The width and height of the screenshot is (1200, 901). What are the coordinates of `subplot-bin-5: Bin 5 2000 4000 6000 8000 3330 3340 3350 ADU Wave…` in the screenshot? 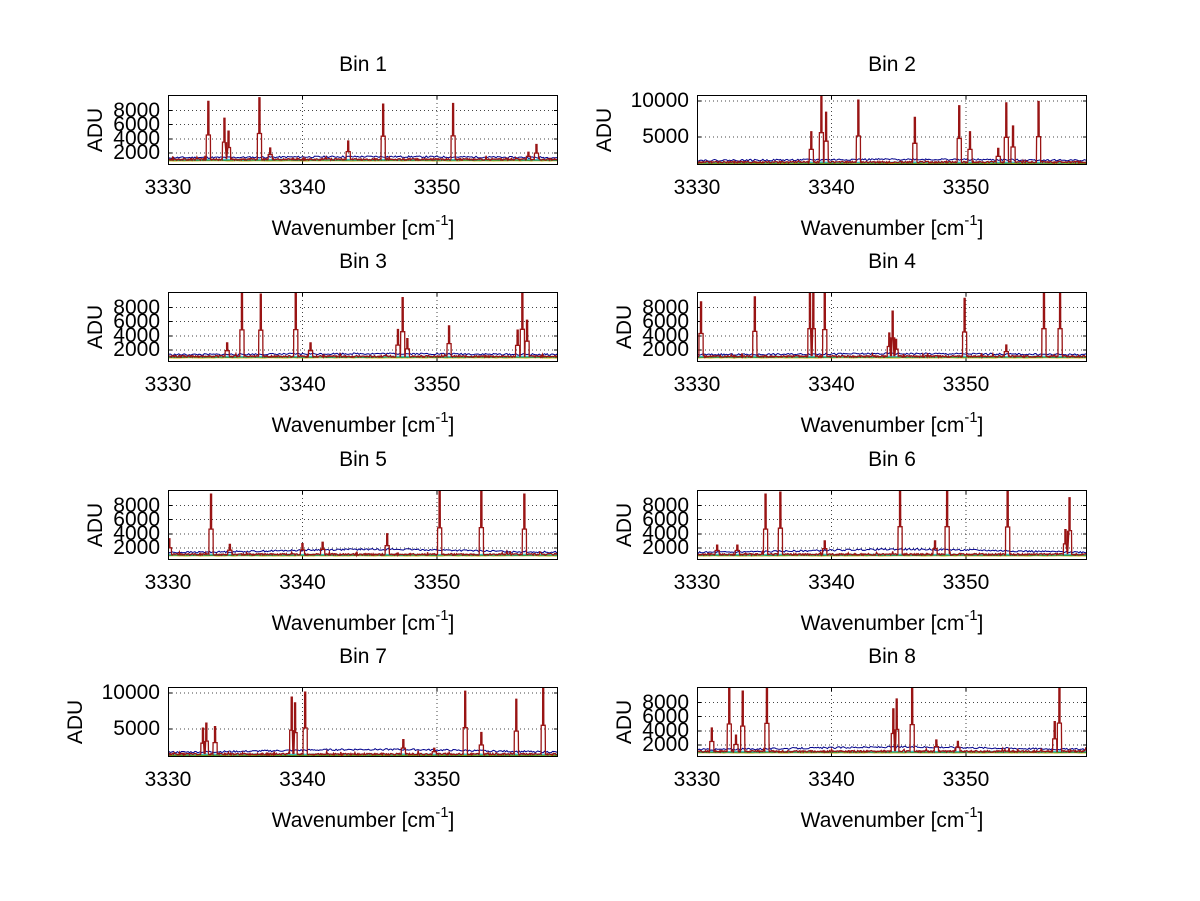 It's located at (321, 541).